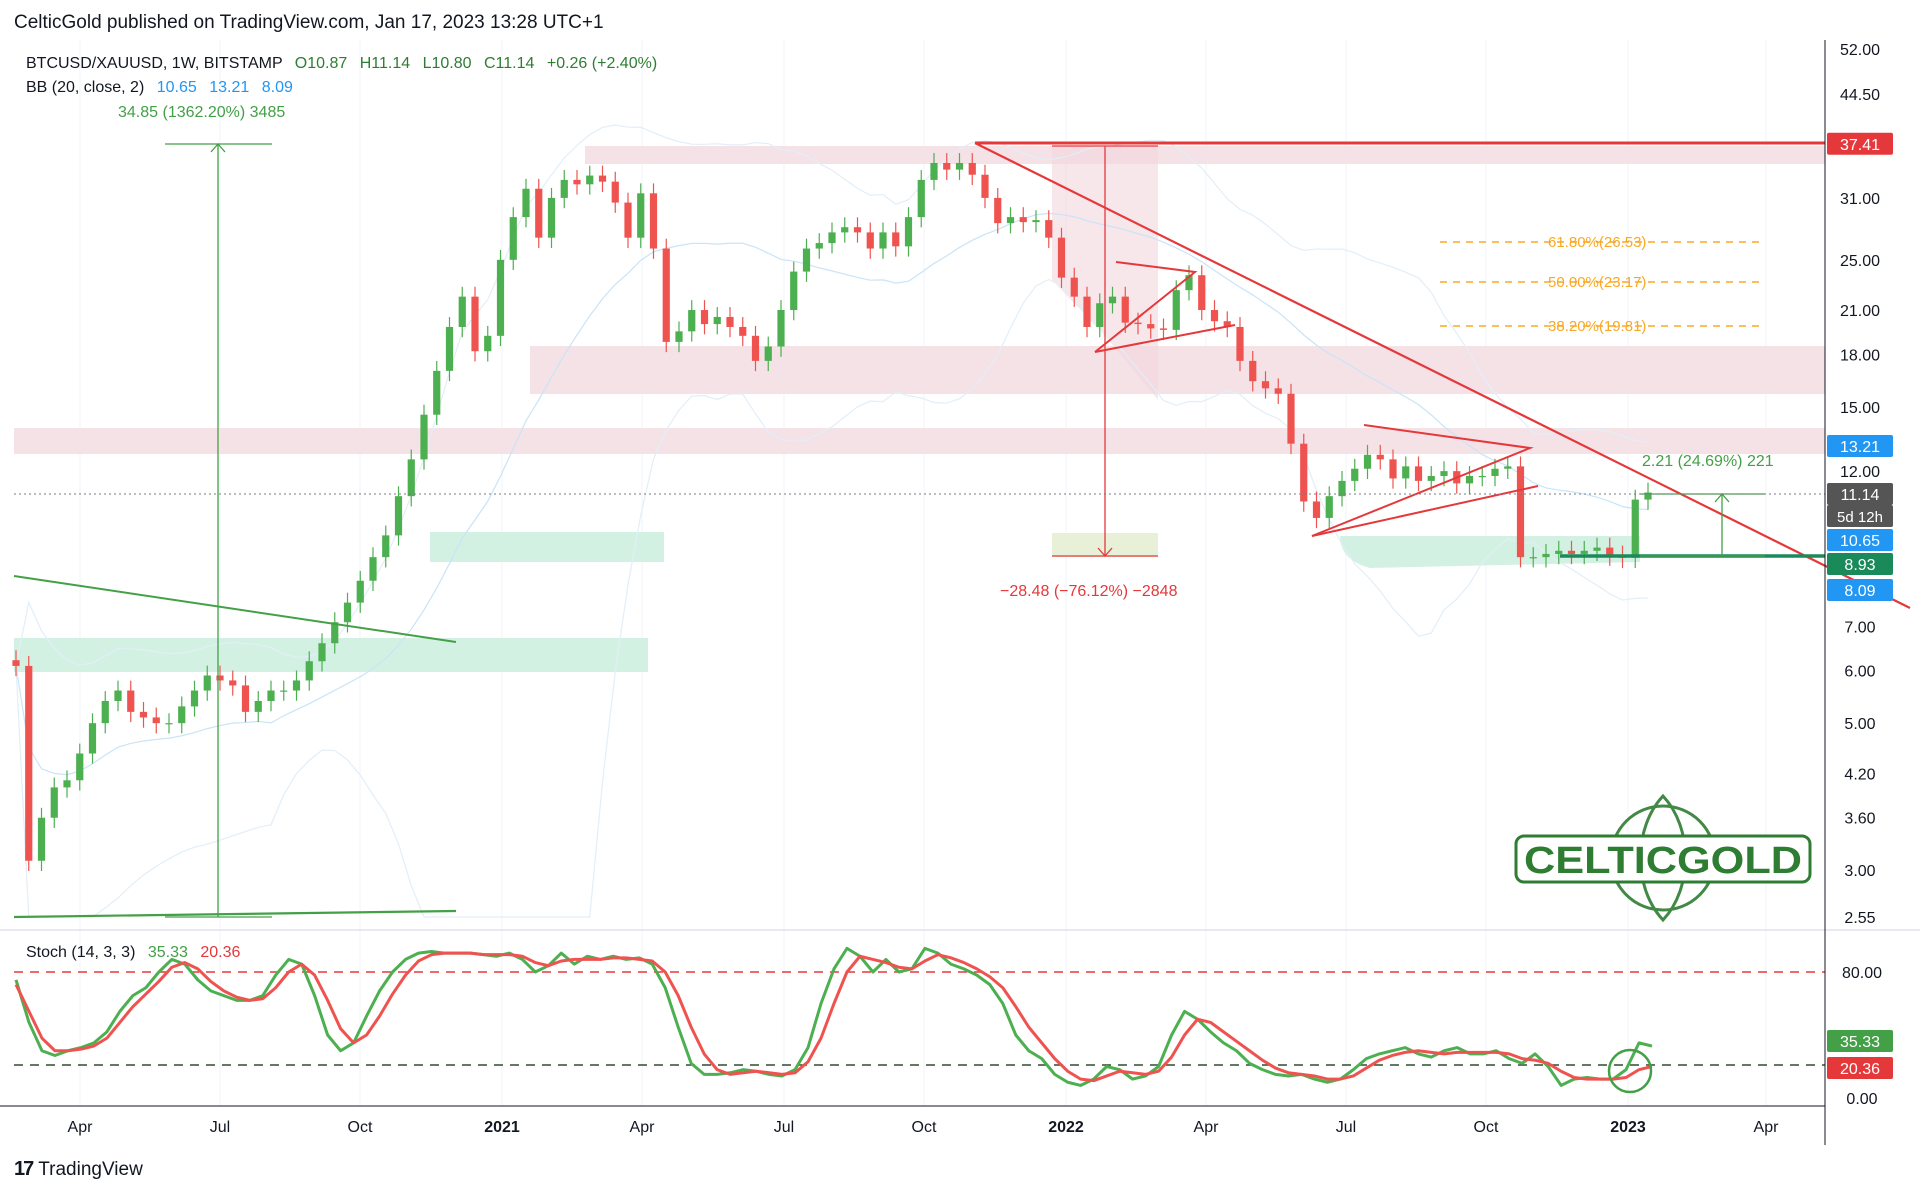 This screenshot has height=1193, width=1920. What do you see at coordinates (1207, 1127) in the screenshot?
I see `time-label: Apr` at bounding box center [1207, 1127].